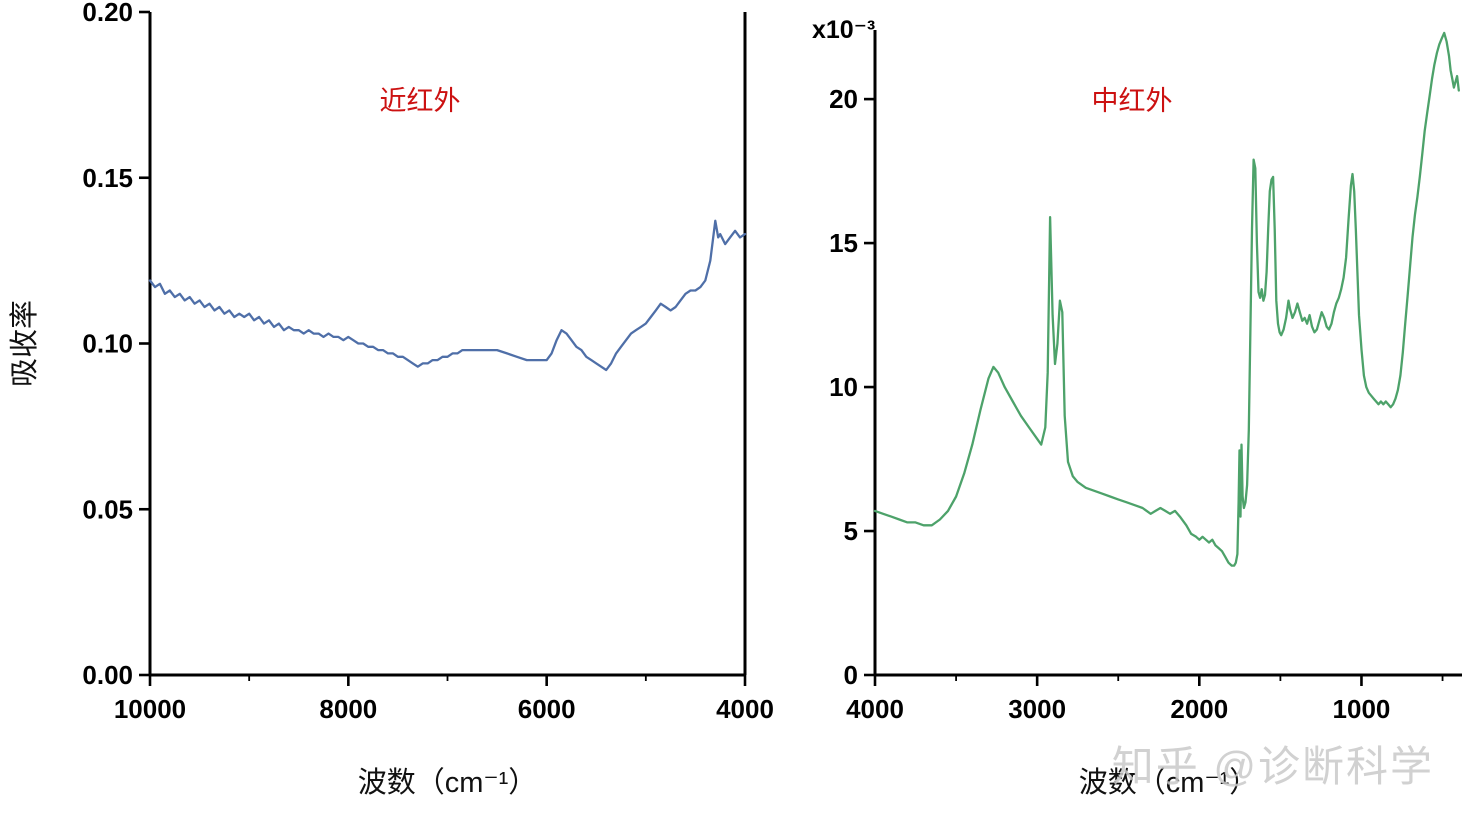  What do you see at coordinates (107, 675) in the screenshot?
I see `y-tick-label: 0.00` at bounding box center [107, 675].